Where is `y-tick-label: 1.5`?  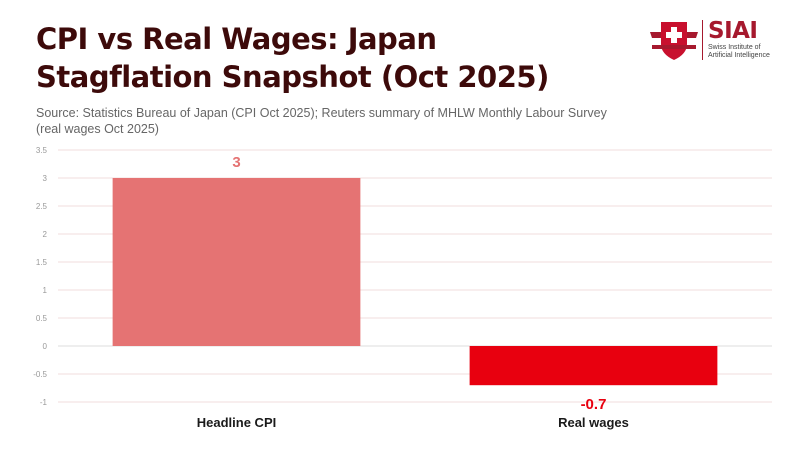
y-tick-label: 1.5 is located at coordinates (42, 262).